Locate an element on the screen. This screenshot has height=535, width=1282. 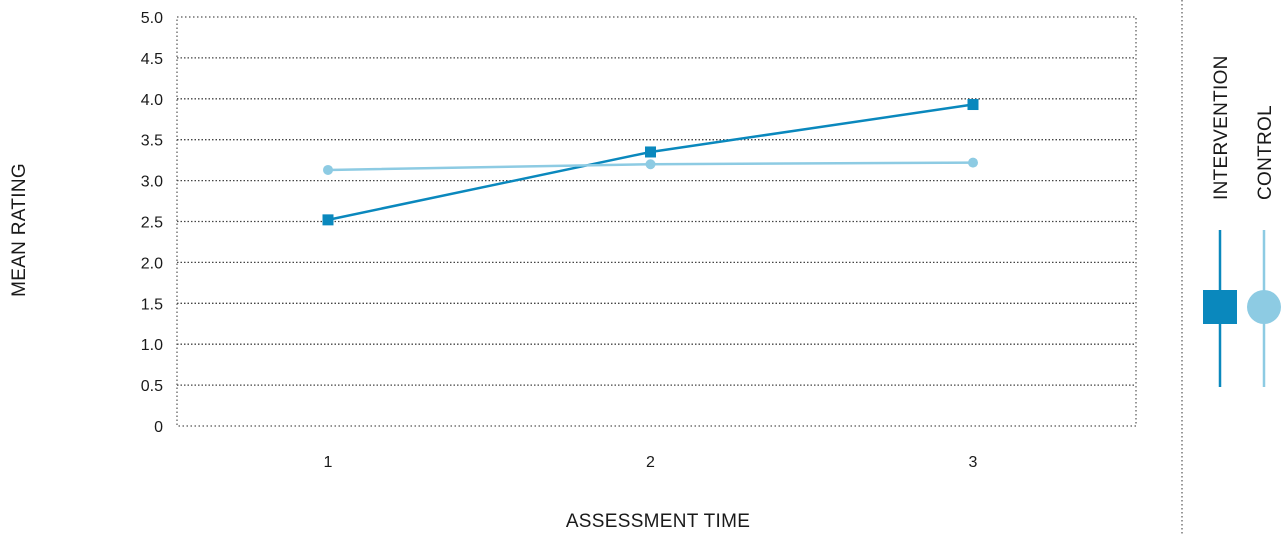
y-axis-title: MEAN RATING is located at coordinates (19, 230).